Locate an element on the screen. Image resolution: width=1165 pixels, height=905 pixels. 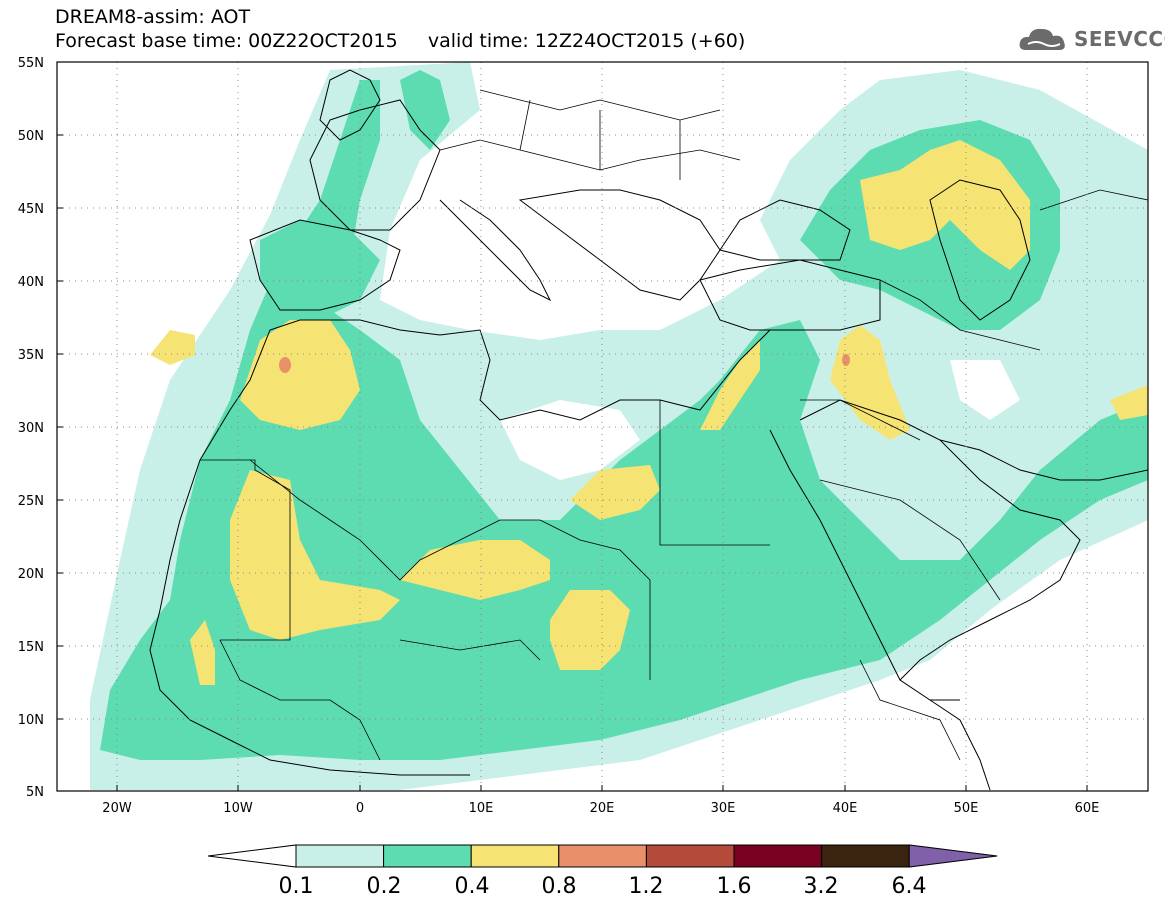
border-iran is located at coordinates (960, 315).